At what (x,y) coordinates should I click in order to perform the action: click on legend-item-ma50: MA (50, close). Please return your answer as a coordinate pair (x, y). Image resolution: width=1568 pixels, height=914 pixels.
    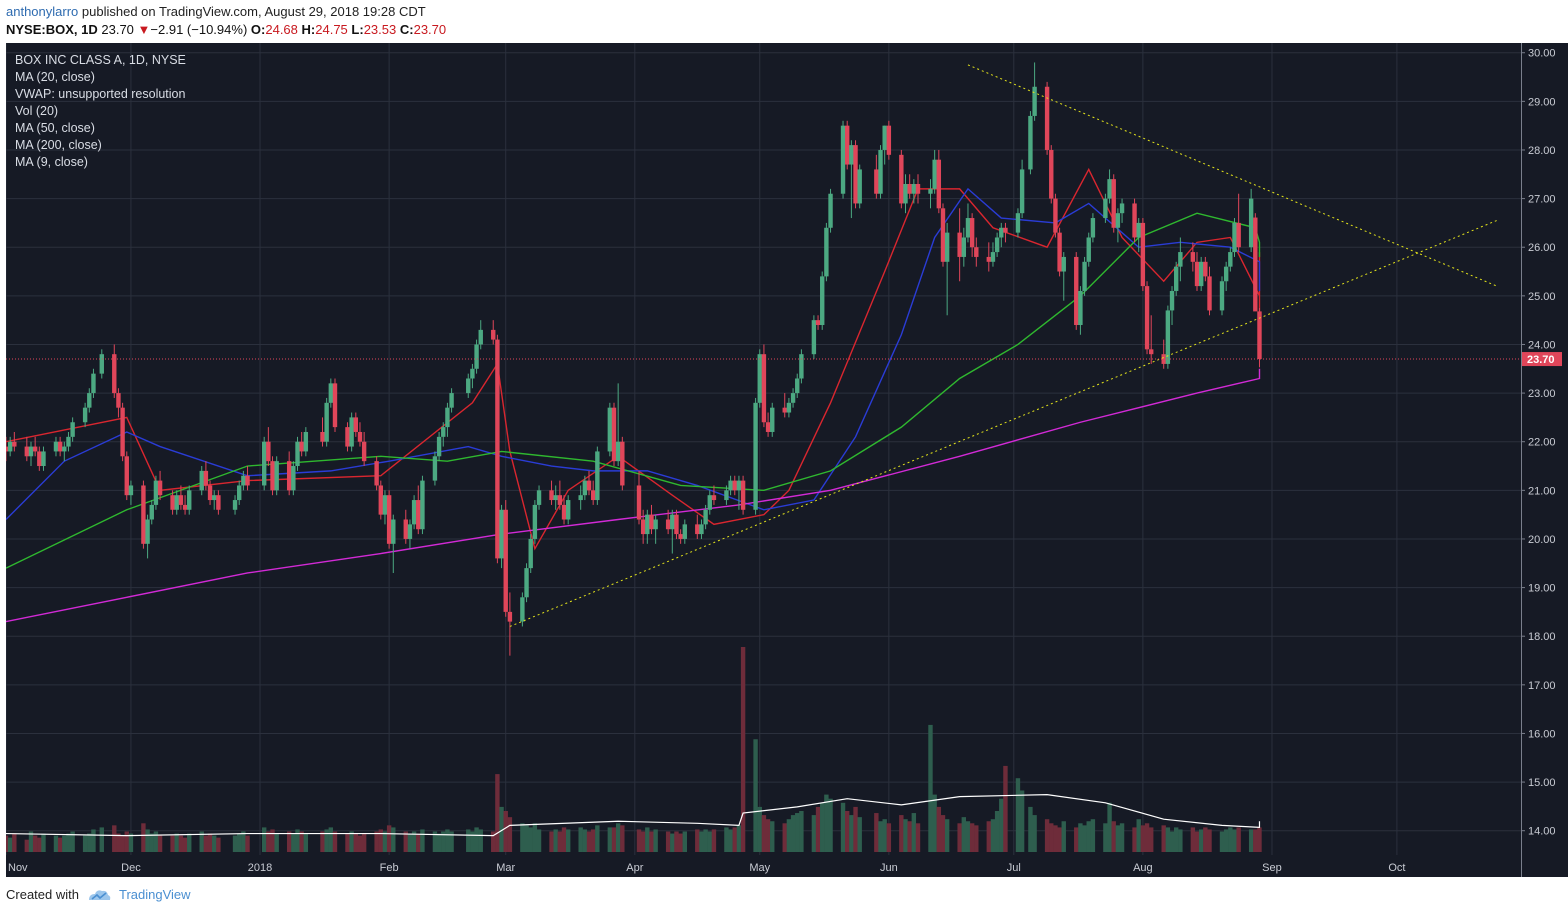
    Looking at the image, I should click on (55, 128).